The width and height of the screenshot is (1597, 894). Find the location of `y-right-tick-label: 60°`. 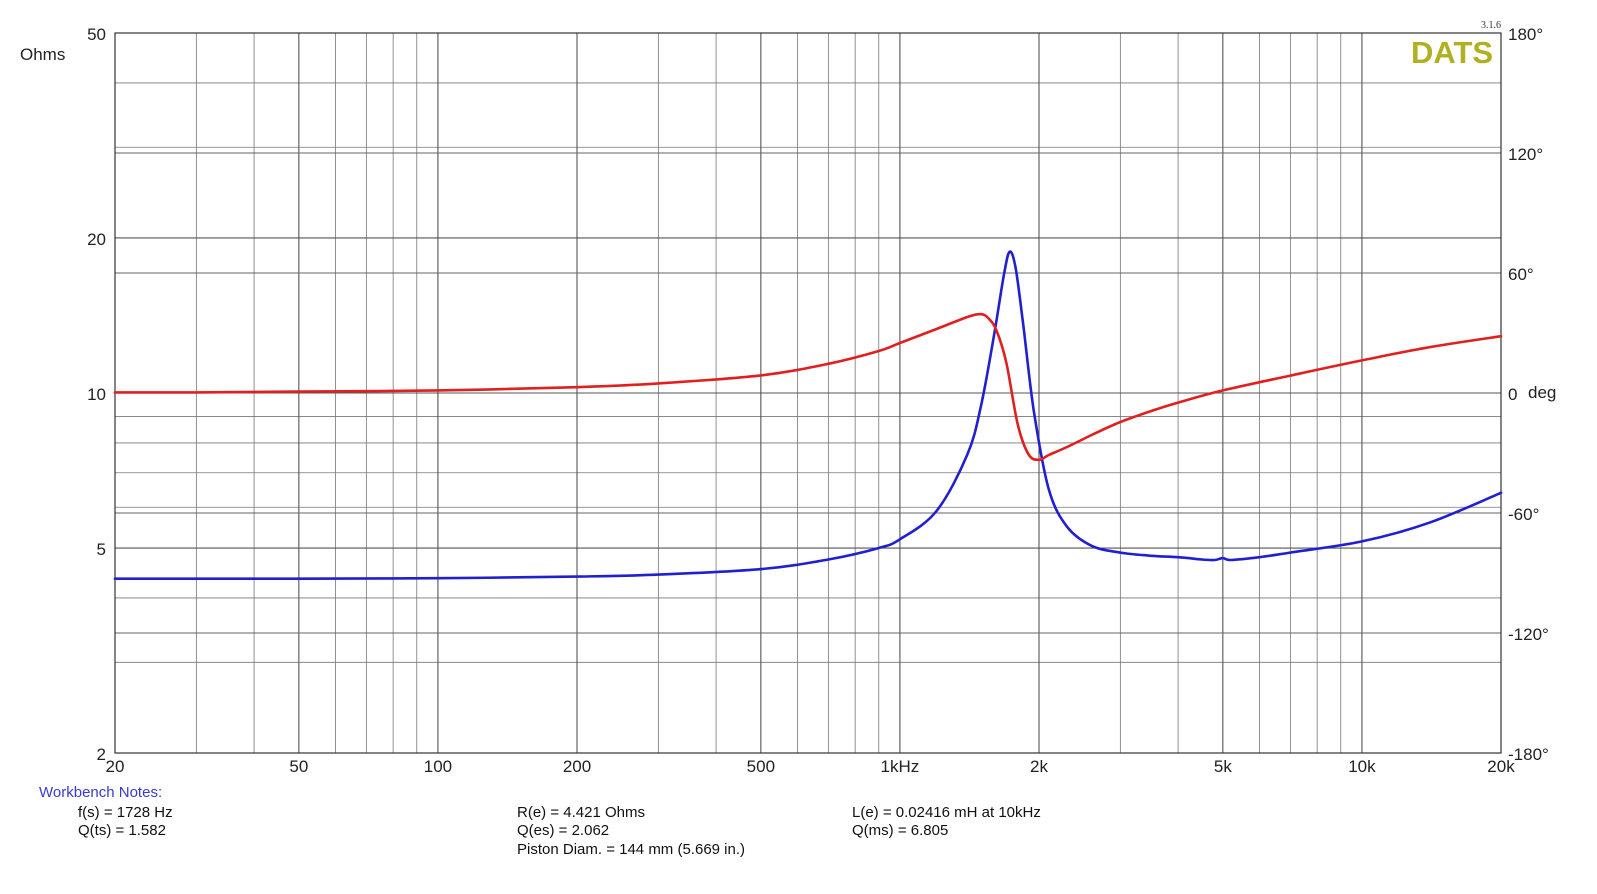

y-right-tick-label: 60° is located at coordinates (1521, 274).